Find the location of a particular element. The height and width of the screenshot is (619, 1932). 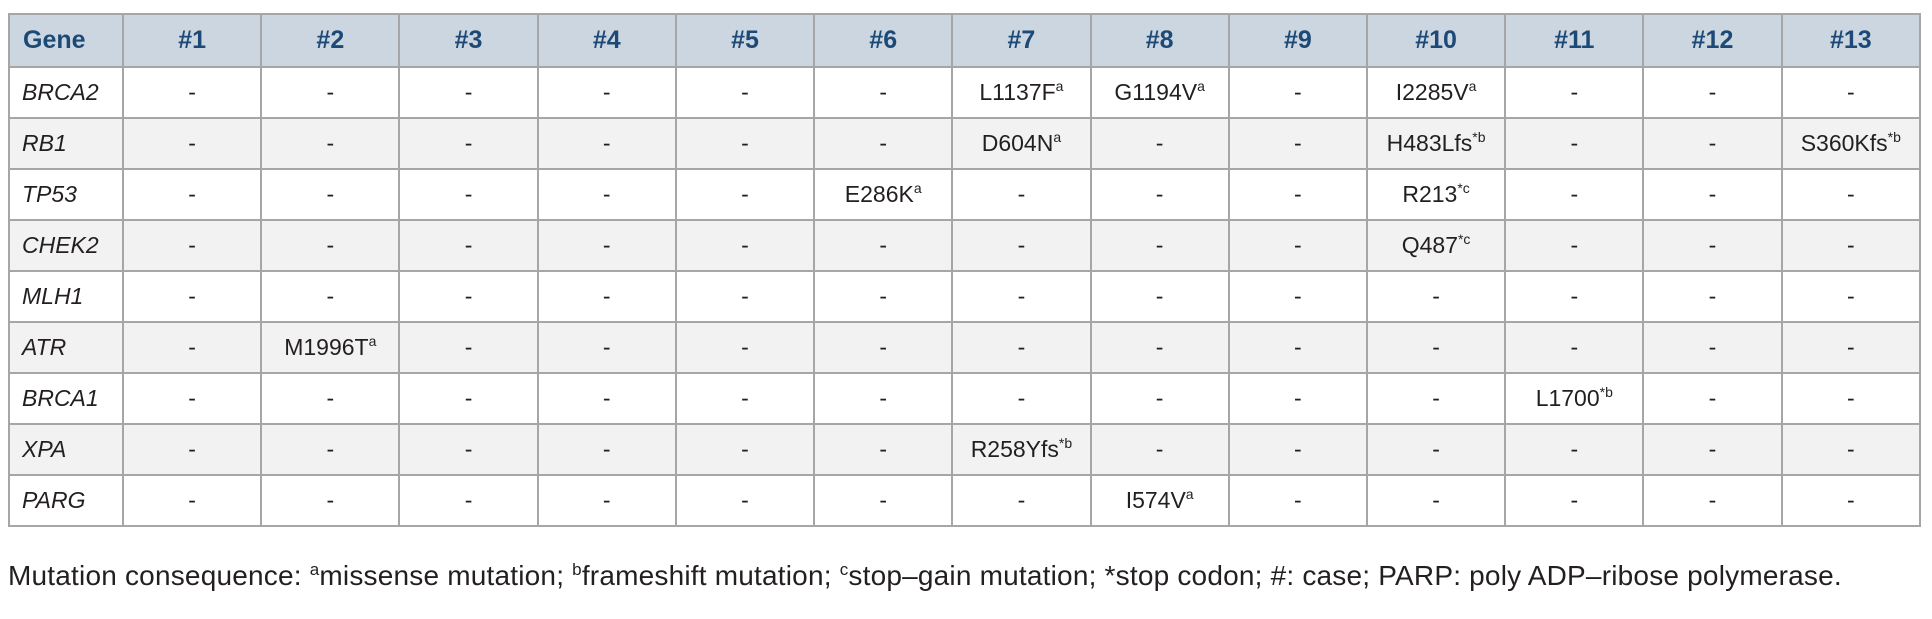

mutation-cell: S360Kfs*b is located at coordinates (1851, 143).